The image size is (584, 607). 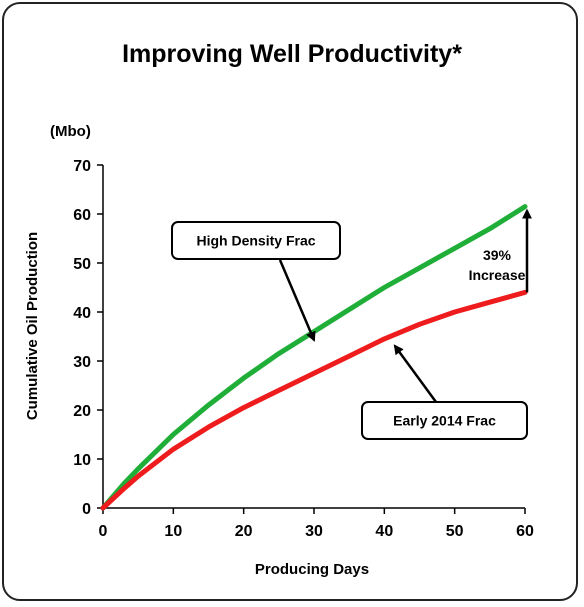 I want to click on x-tick-label: 40, so click(x=384, y=531).